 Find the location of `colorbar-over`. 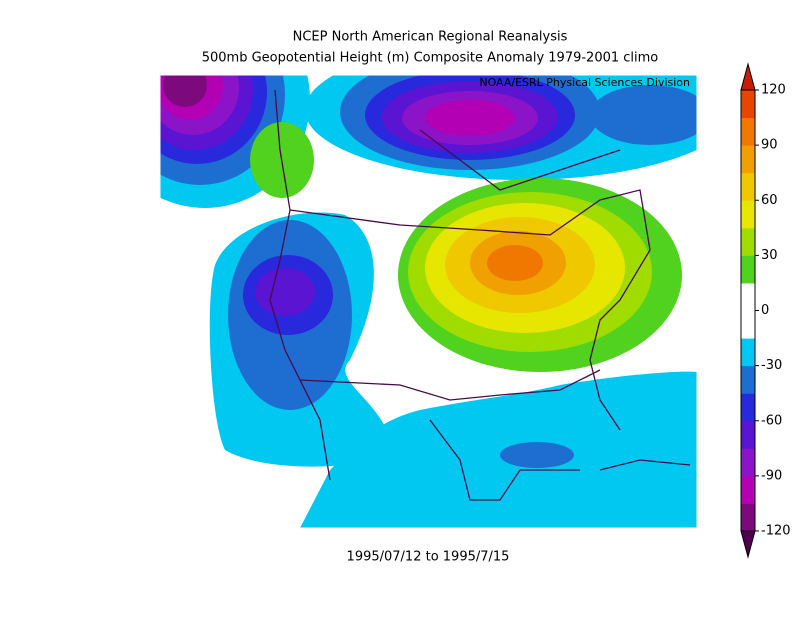

colorbar-over is located at coordinates (748, 76).